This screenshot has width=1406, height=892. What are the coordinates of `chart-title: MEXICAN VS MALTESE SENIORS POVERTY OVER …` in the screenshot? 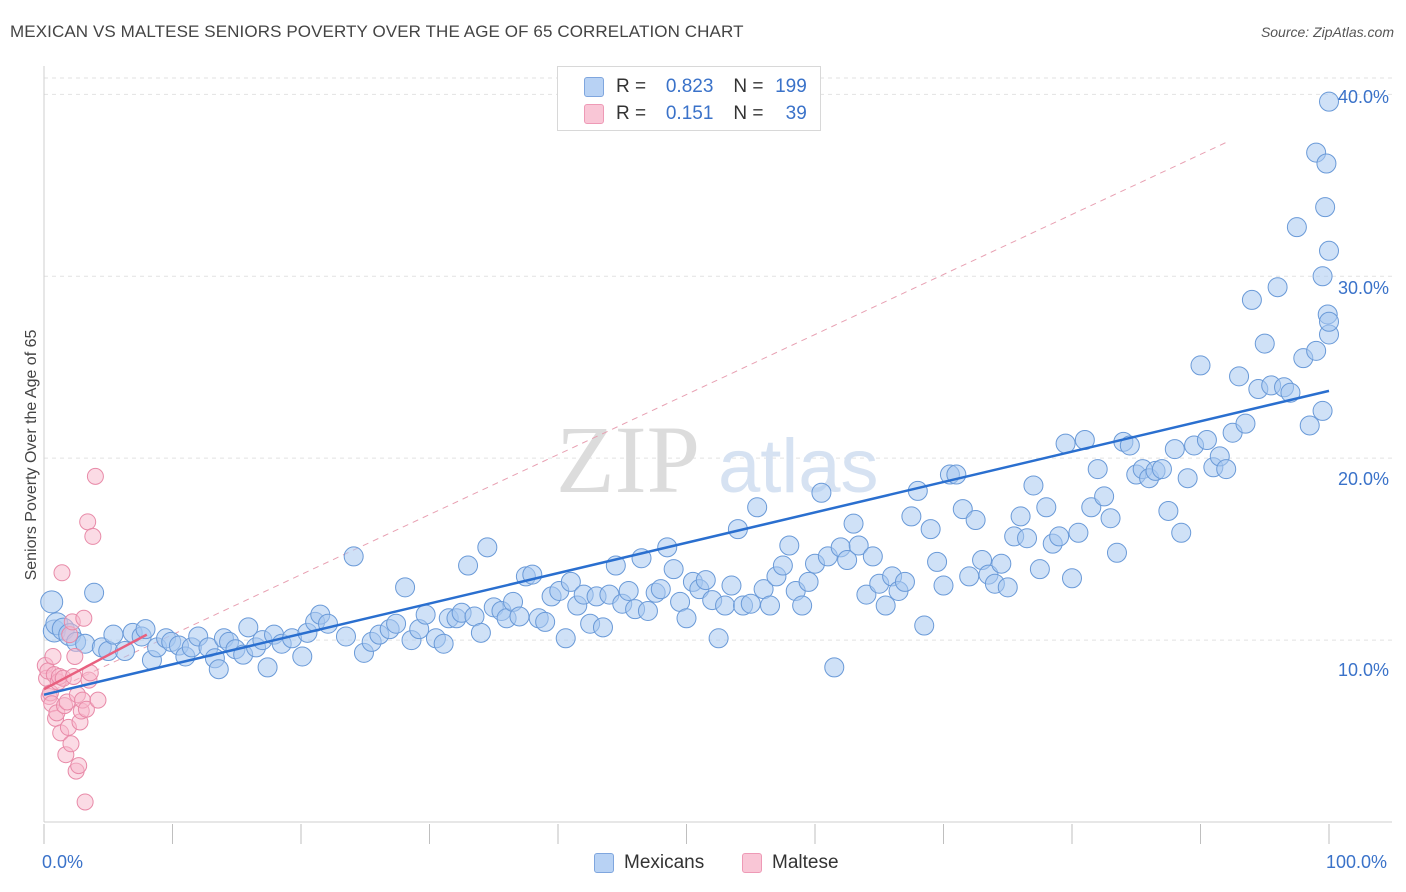 It's located at (377, 31).